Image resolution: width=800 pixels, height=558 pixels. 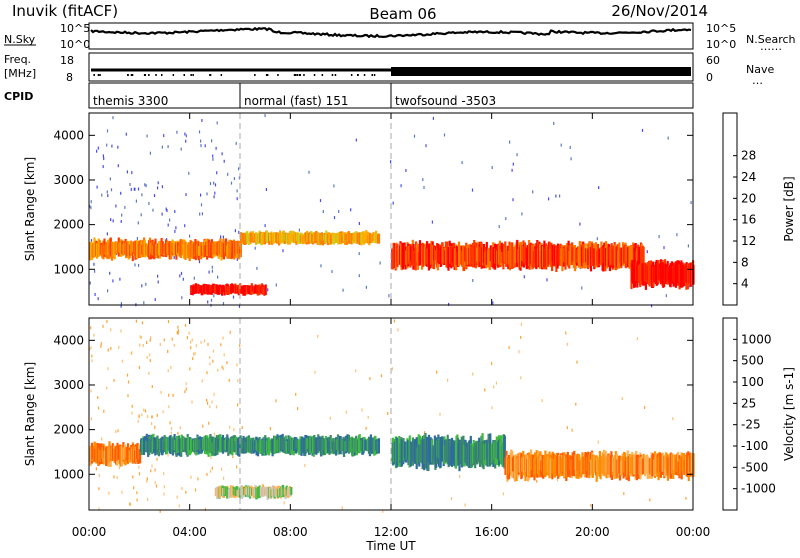 What do you see at coordinates (592, 532) in the screenshot?
I see `x-tick-label: 20:00` at bounding box center [592, 532].